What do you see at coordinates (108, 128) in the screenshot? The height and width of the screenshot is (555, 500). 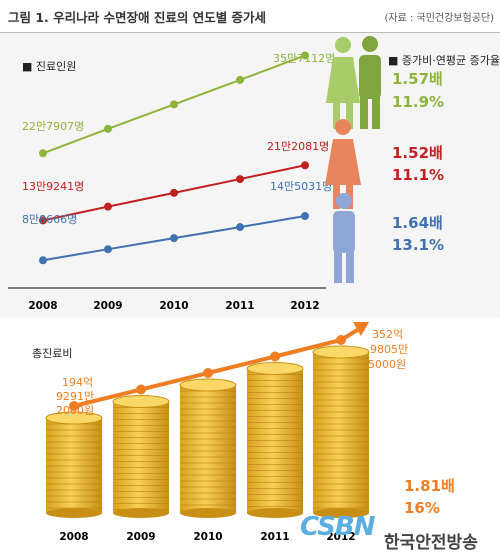 I see `series-0-point-2009` at bounding box center [108, 128].